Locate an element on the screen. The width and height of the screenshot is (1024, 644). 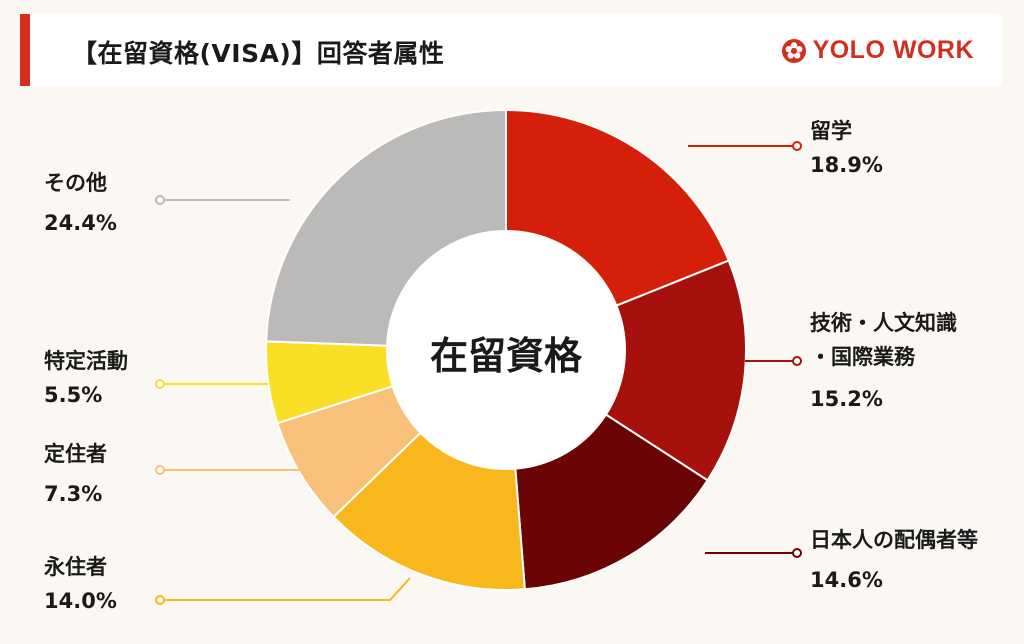
slice-name-line1: 技術・人文知識 is located at coordinates (883, 323).